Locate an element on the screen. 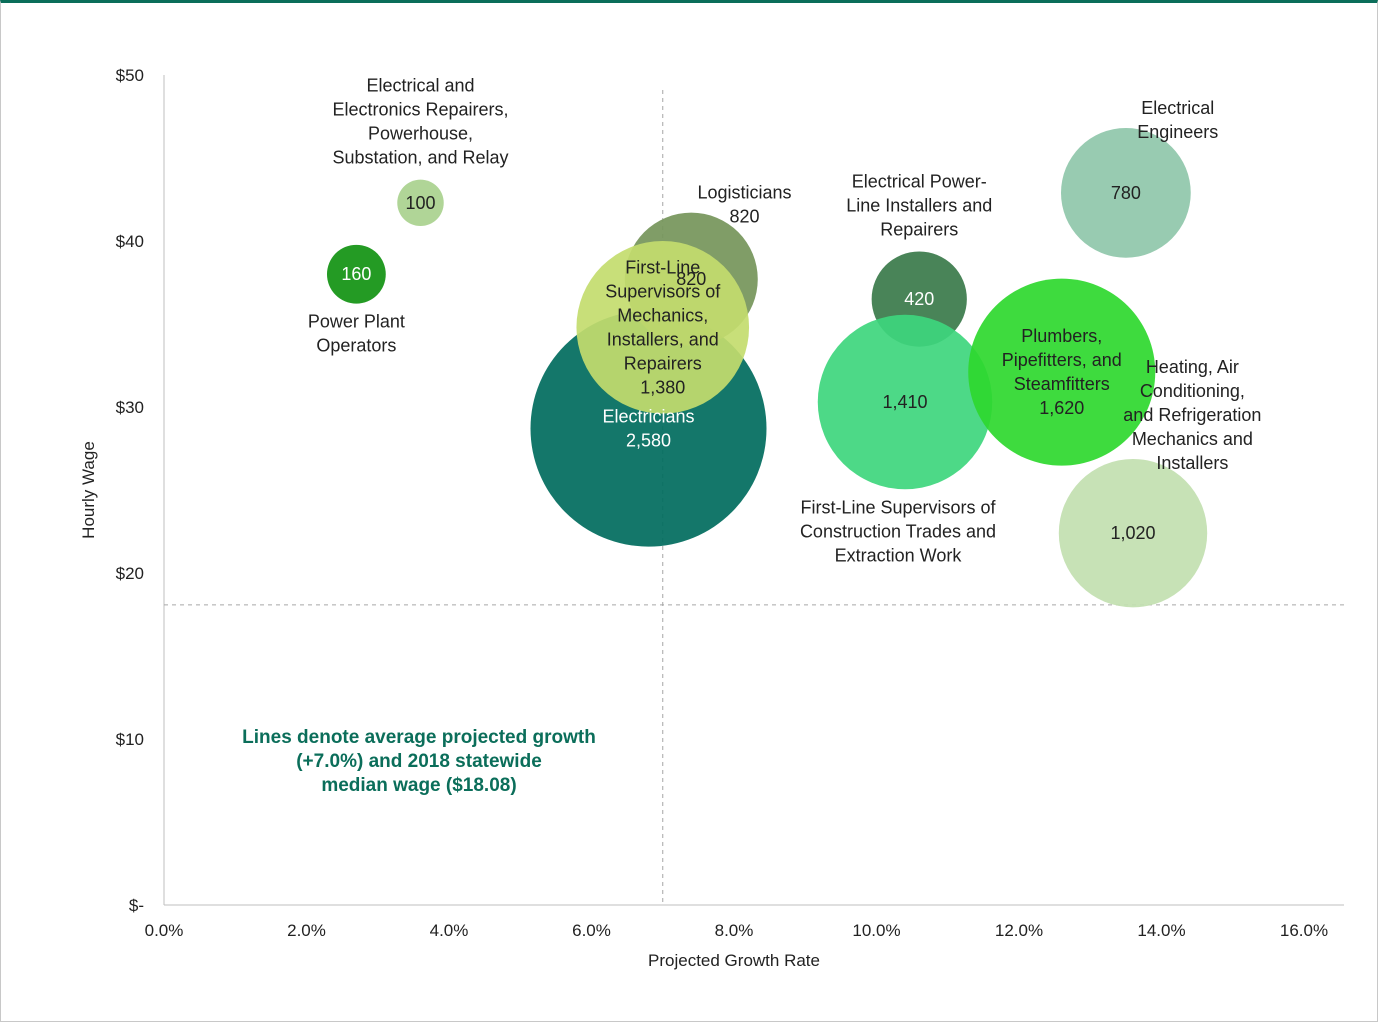  y-tick-label: $- is located at coordinates (136, 905).